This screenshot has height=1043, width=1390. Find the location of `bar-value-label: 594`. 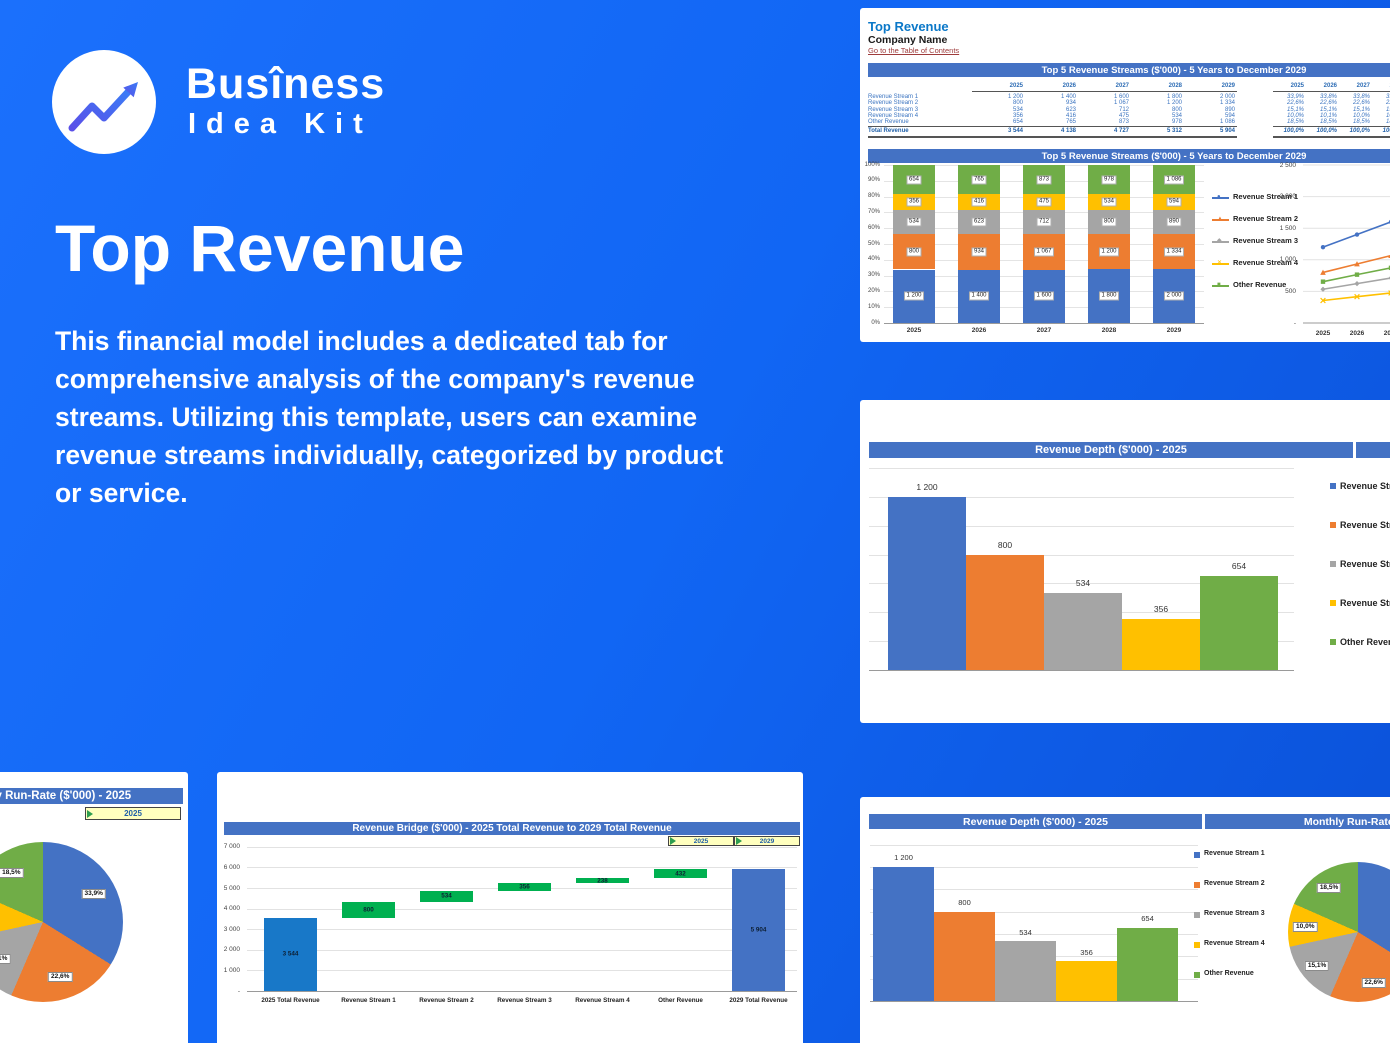

bar-value-label: 594 is located at coordinates (1174, 202).